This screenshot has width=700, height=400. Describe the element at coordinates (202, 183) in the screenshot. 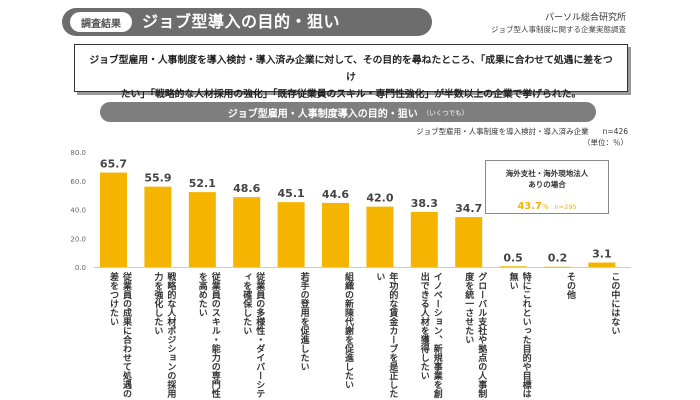

I see `bar-value-label: 52.1` at that location.